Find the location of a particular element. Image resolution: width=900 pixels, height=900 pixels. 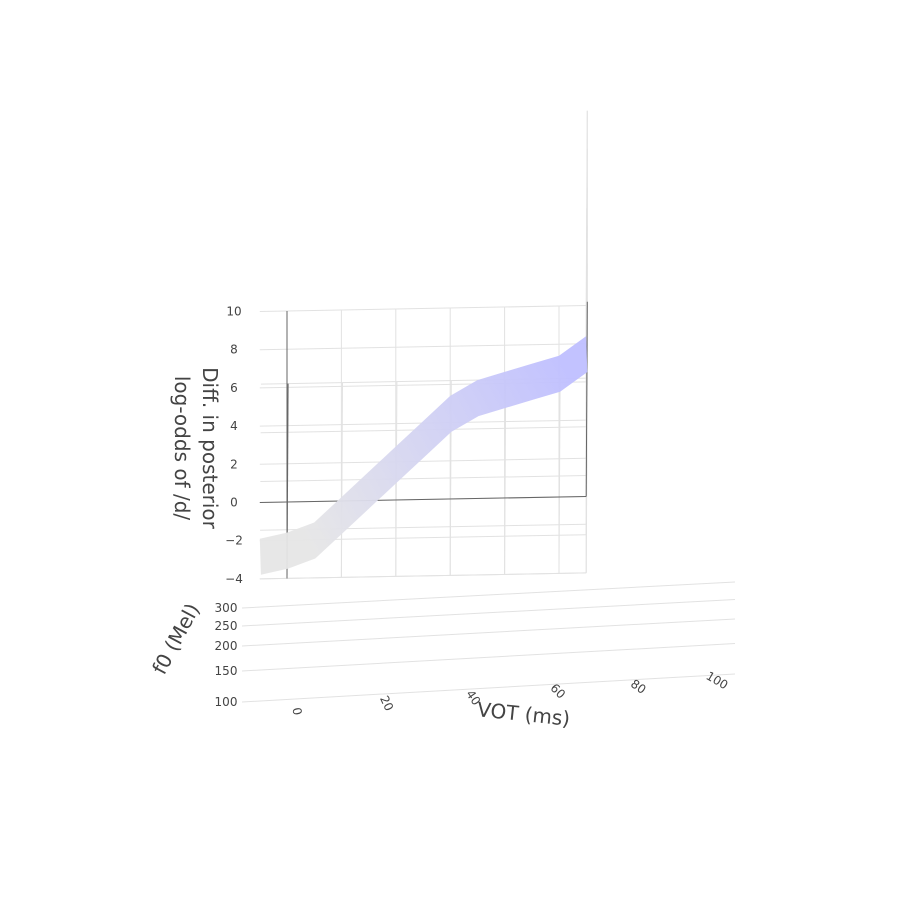

surface-mesh is located at coordinates (423, 455).